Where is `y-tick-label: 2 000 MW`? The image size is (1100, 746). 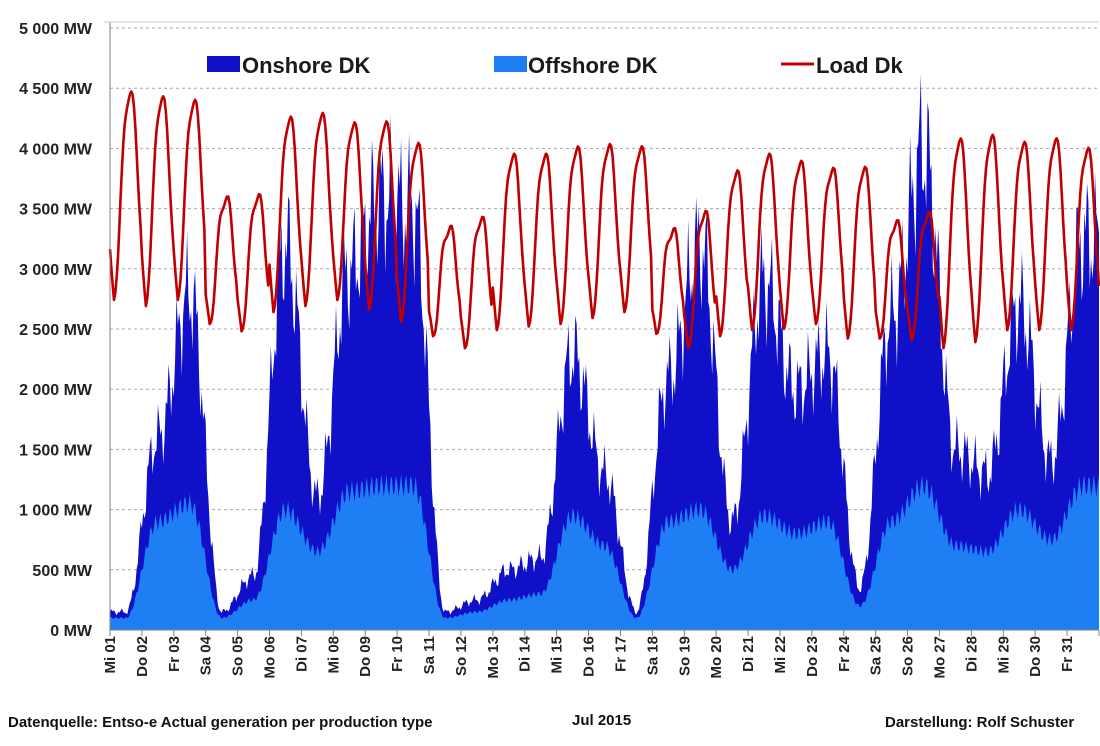
y-tick-label: 2 000 MW is located at coordinates (56, 390).